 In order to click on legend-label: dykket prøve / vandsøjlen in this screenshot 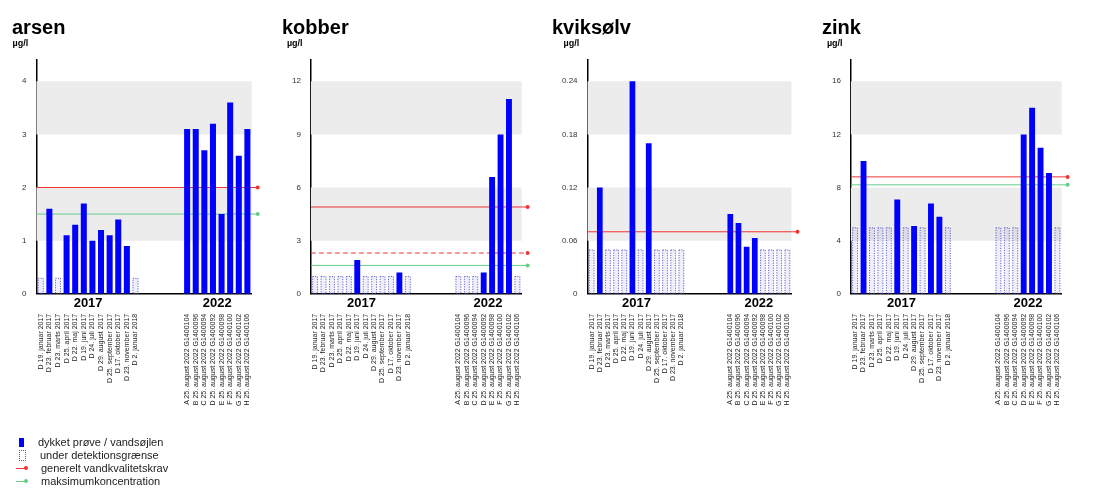, I will do `click(101, 442)`.